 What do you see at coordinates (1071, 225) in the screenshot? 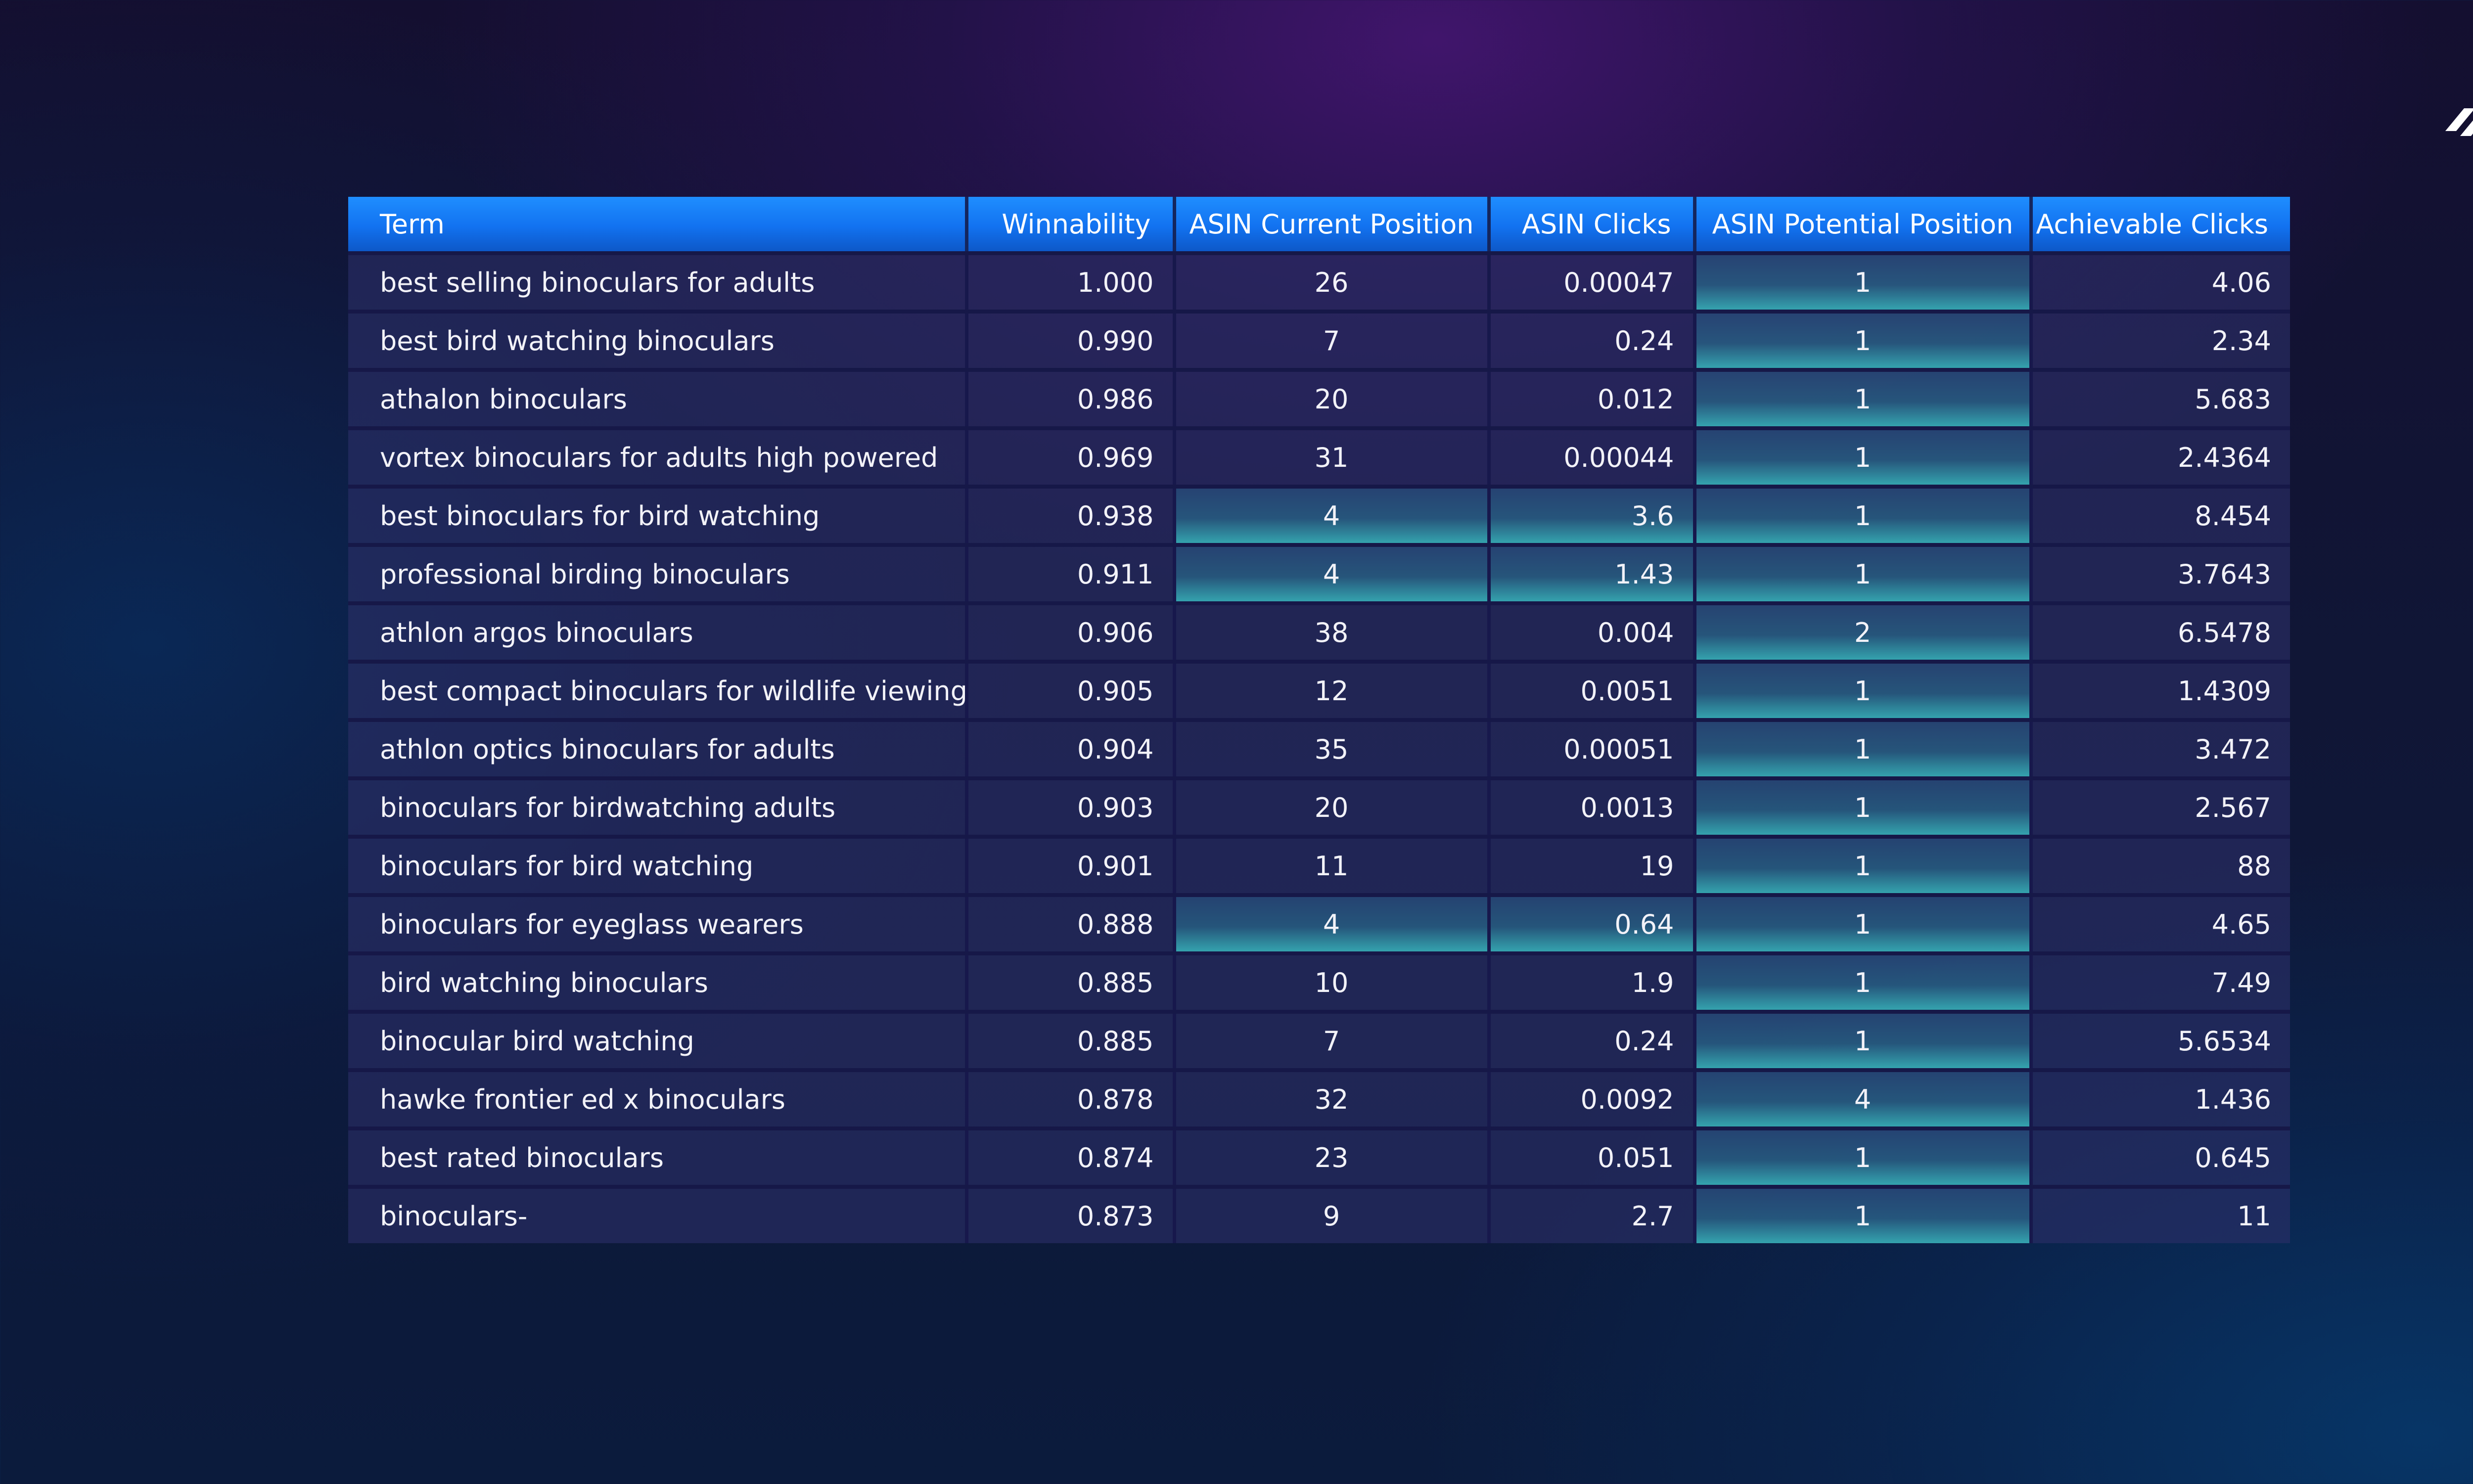
I see `header-winnability: Winnability` at bounding box center [1071, 225].